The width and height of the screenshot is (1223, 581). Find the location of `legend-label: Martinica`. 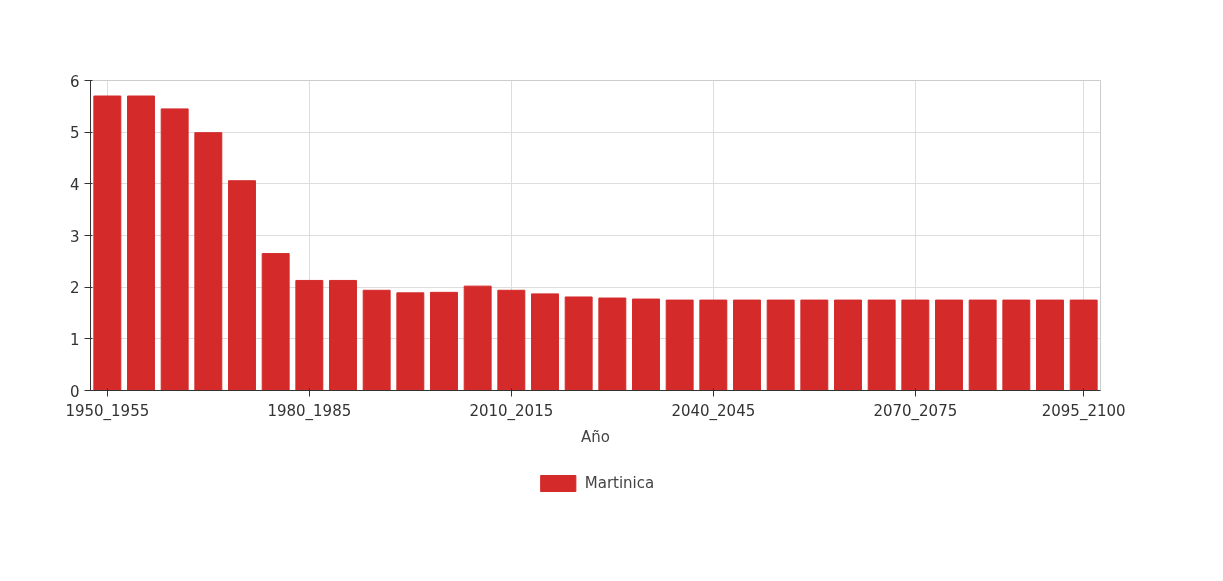

legend-label: Martinica is located at coordinates (619, 483).